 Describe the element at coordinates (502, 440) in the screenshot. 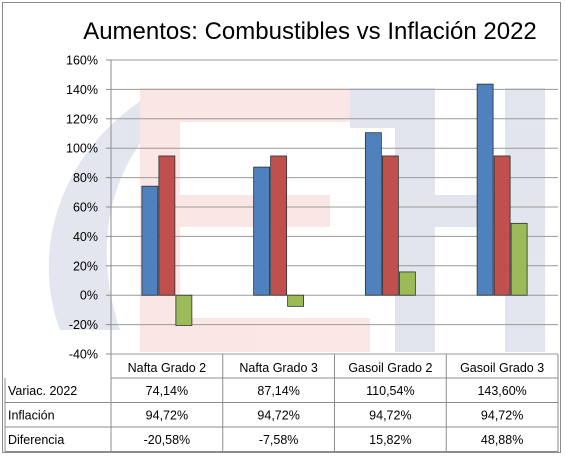

I see `data-label: 48,88%` at that location.